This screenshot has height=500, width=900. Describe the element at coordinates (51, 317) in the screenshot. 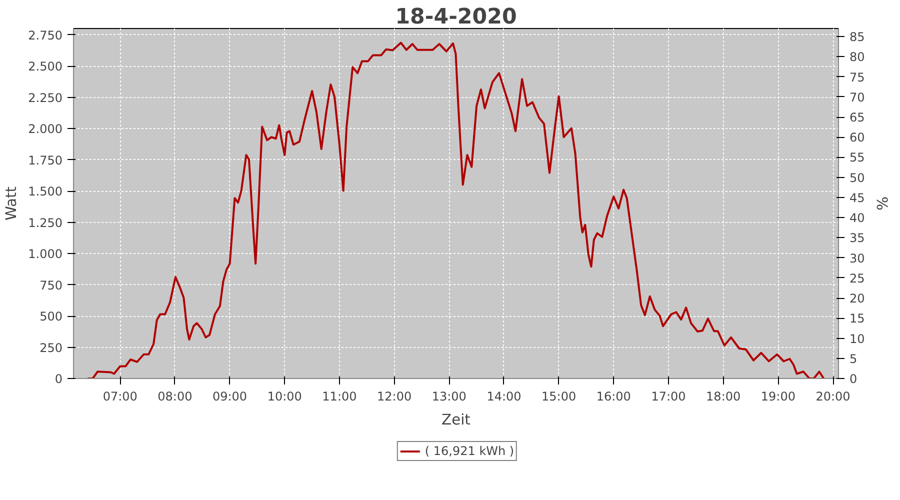

I see `y-tick-label: 500` at that location.